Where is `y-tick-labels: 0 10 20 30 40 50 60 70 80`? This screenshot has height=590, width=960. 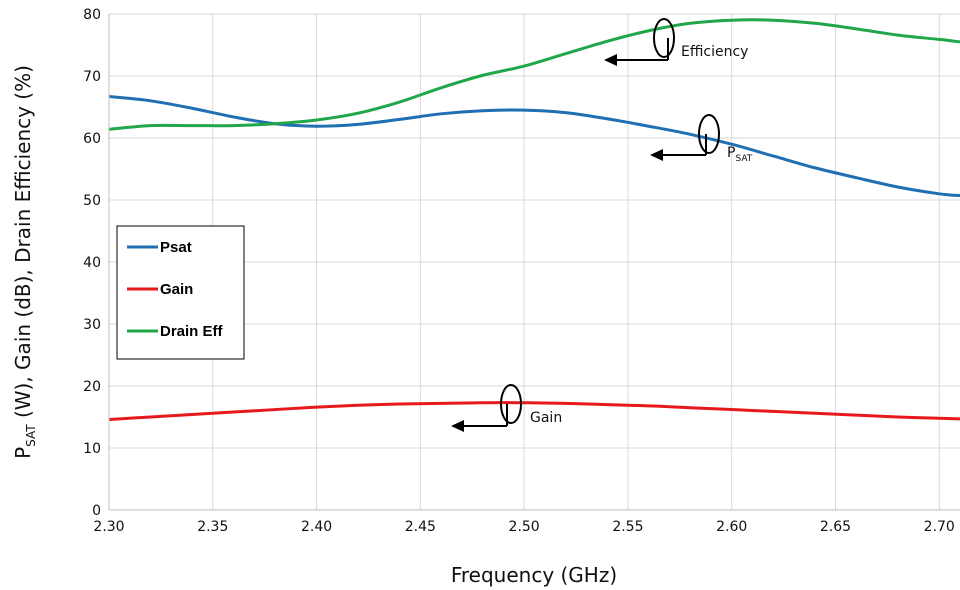 y-tick-labels: 0 10 20 30 40 50 60 70 80 is located at coordinates (92, 263).